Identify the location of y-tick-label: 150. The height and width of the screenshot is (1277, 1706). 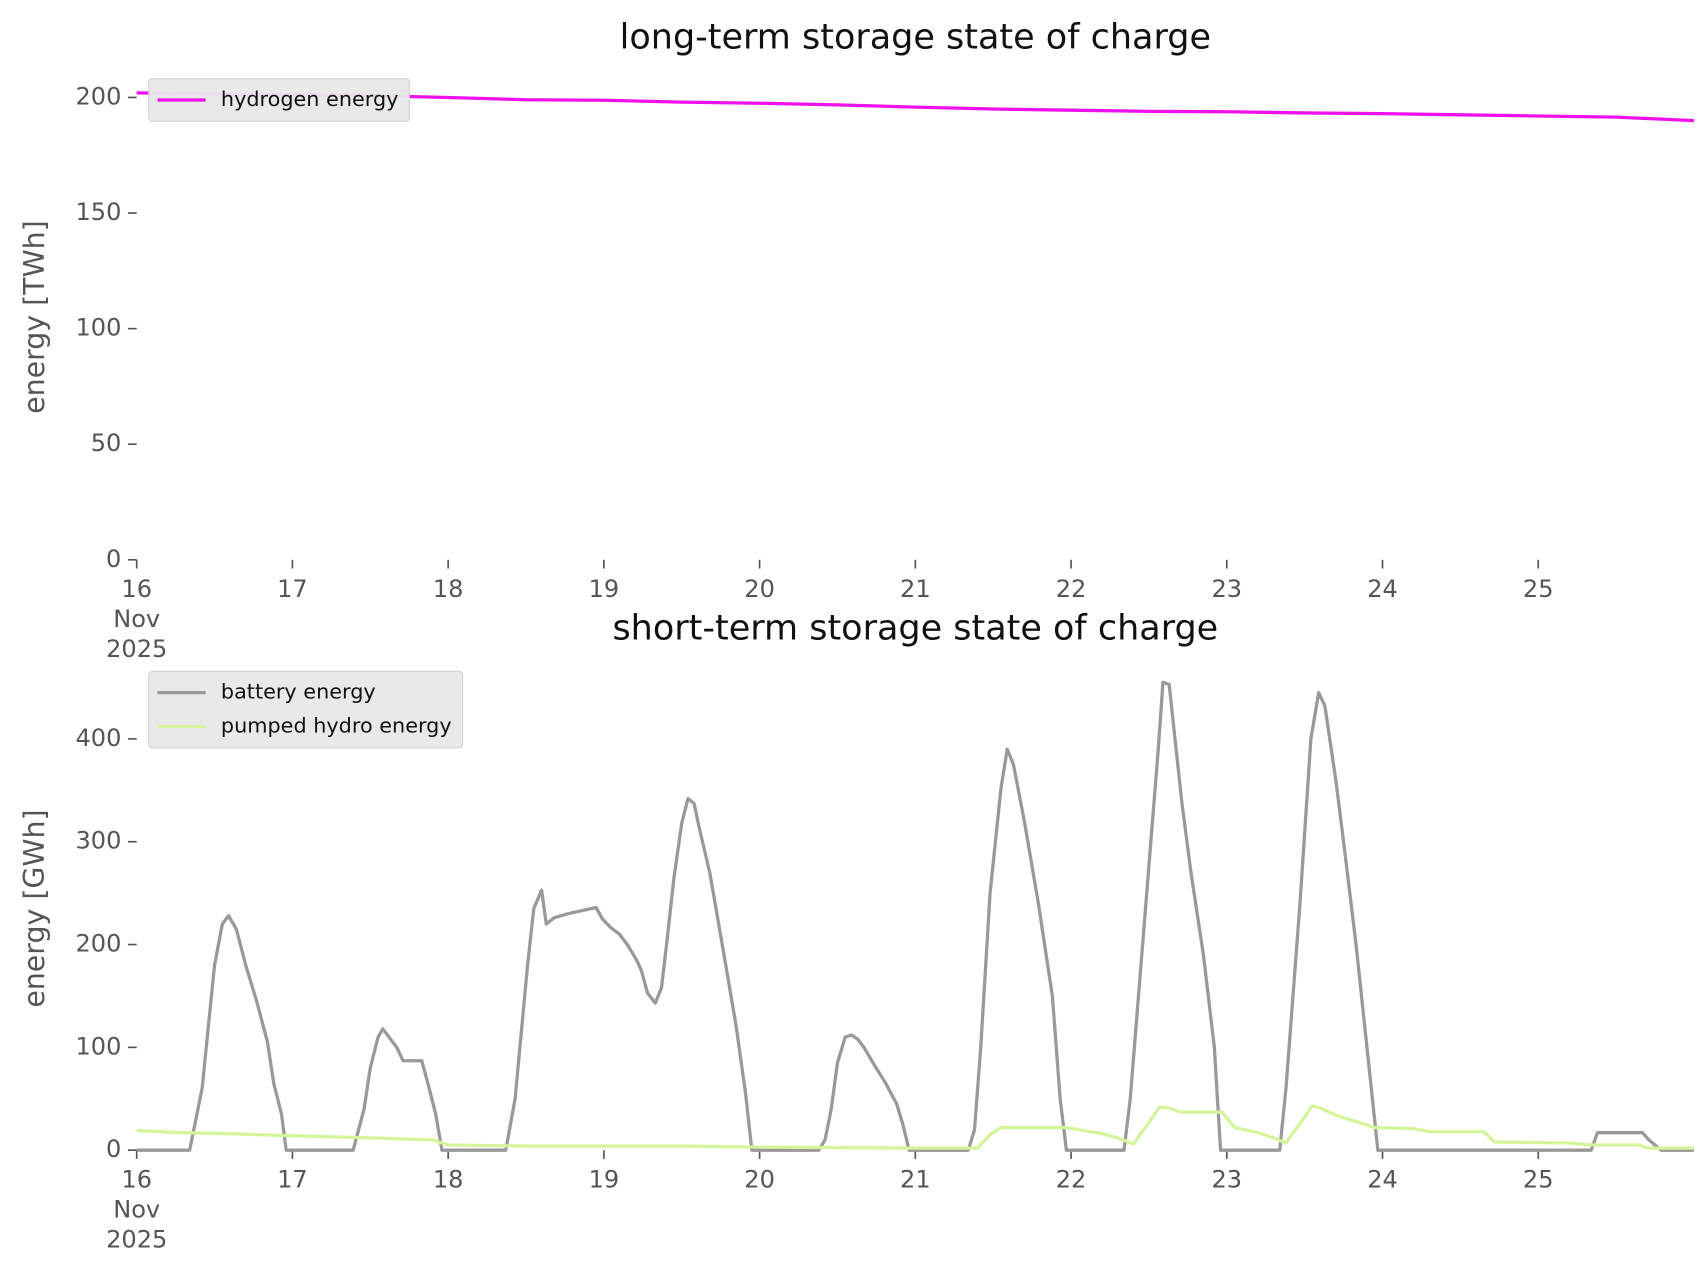
(98, 212).